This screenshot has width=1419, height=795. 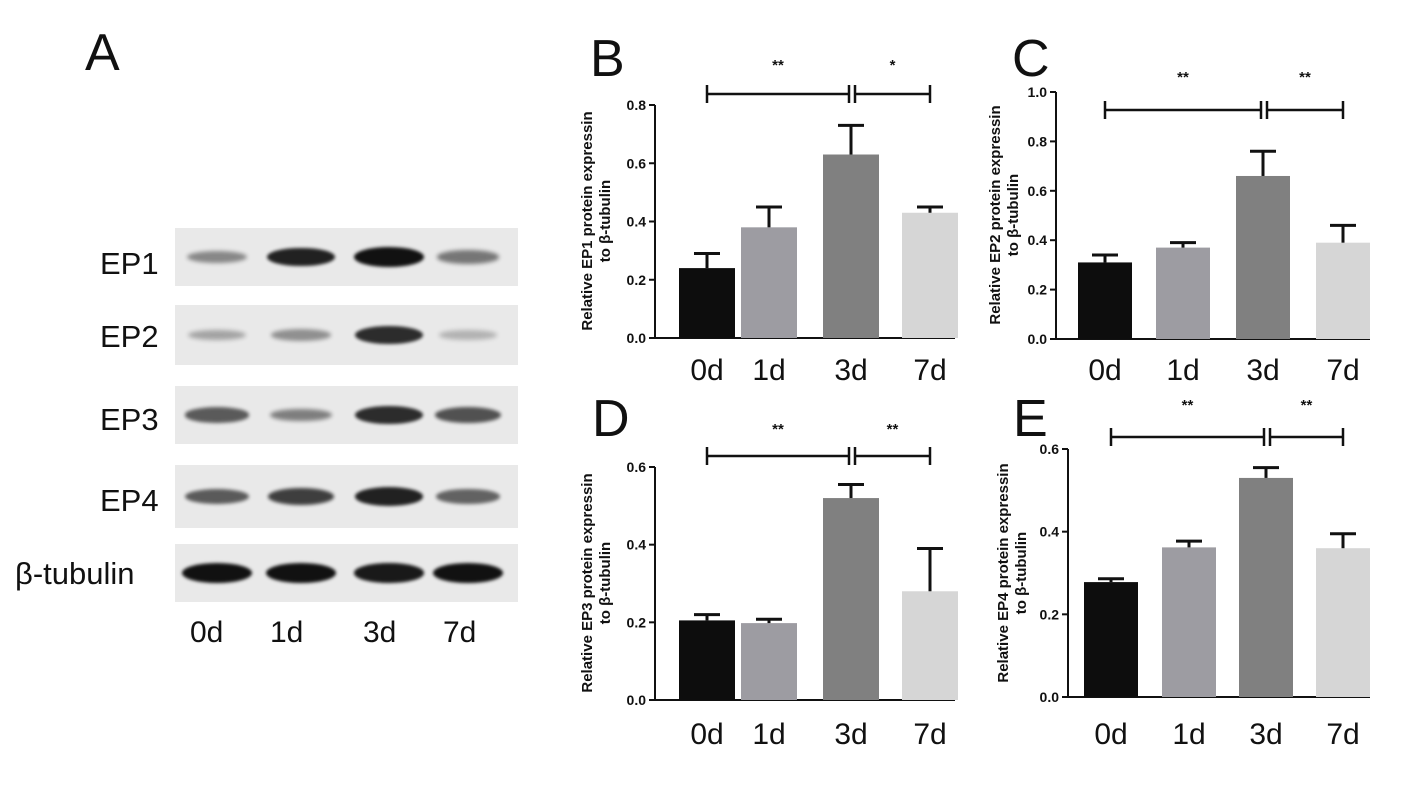 What do you see at coordinates (346, 335) in the screenshot?
I see `blot-strip-ep2` at bounding box center [346, 335].